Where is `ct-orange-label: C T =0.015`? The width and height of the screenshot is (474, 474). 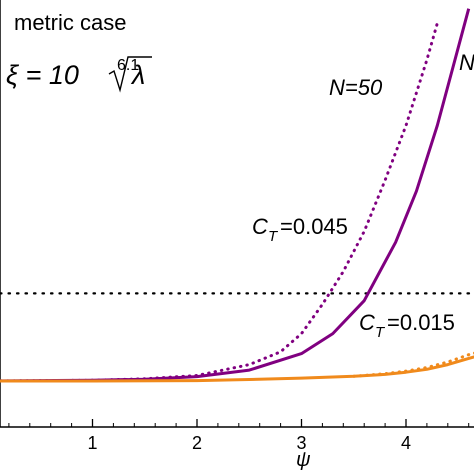 ct-orange-label: C T =0.015 is located at coordinates (407, 325).